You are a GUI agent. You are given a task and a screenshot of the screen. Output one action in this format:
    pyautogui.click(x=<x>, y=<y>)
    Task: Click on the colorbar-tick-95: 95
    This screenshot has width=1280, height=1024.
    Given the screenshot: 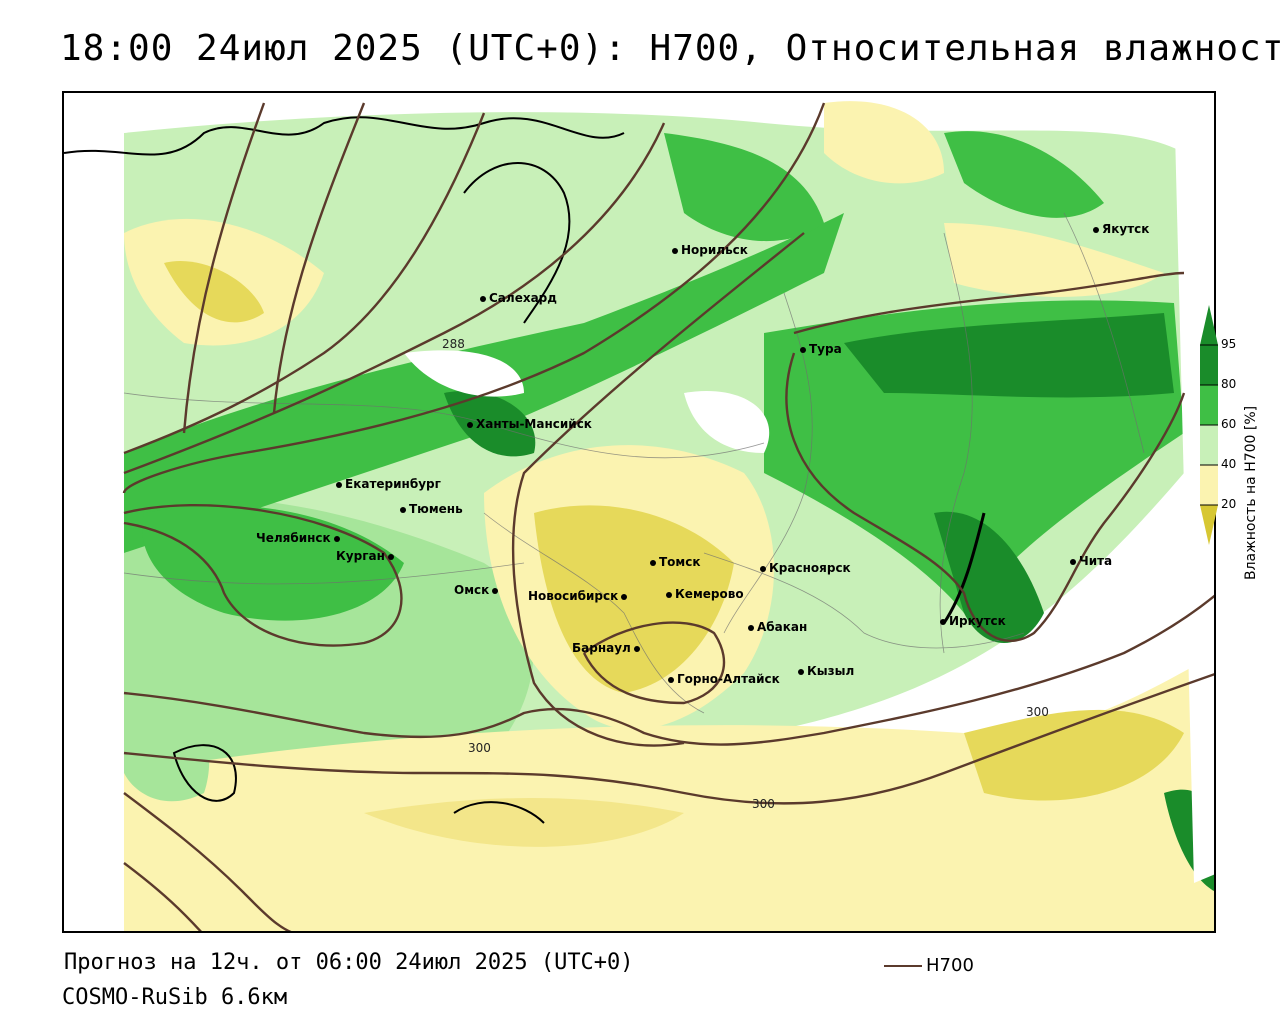 What is the action you would take?
    pyautogui.click(x=1229, y=344)
    